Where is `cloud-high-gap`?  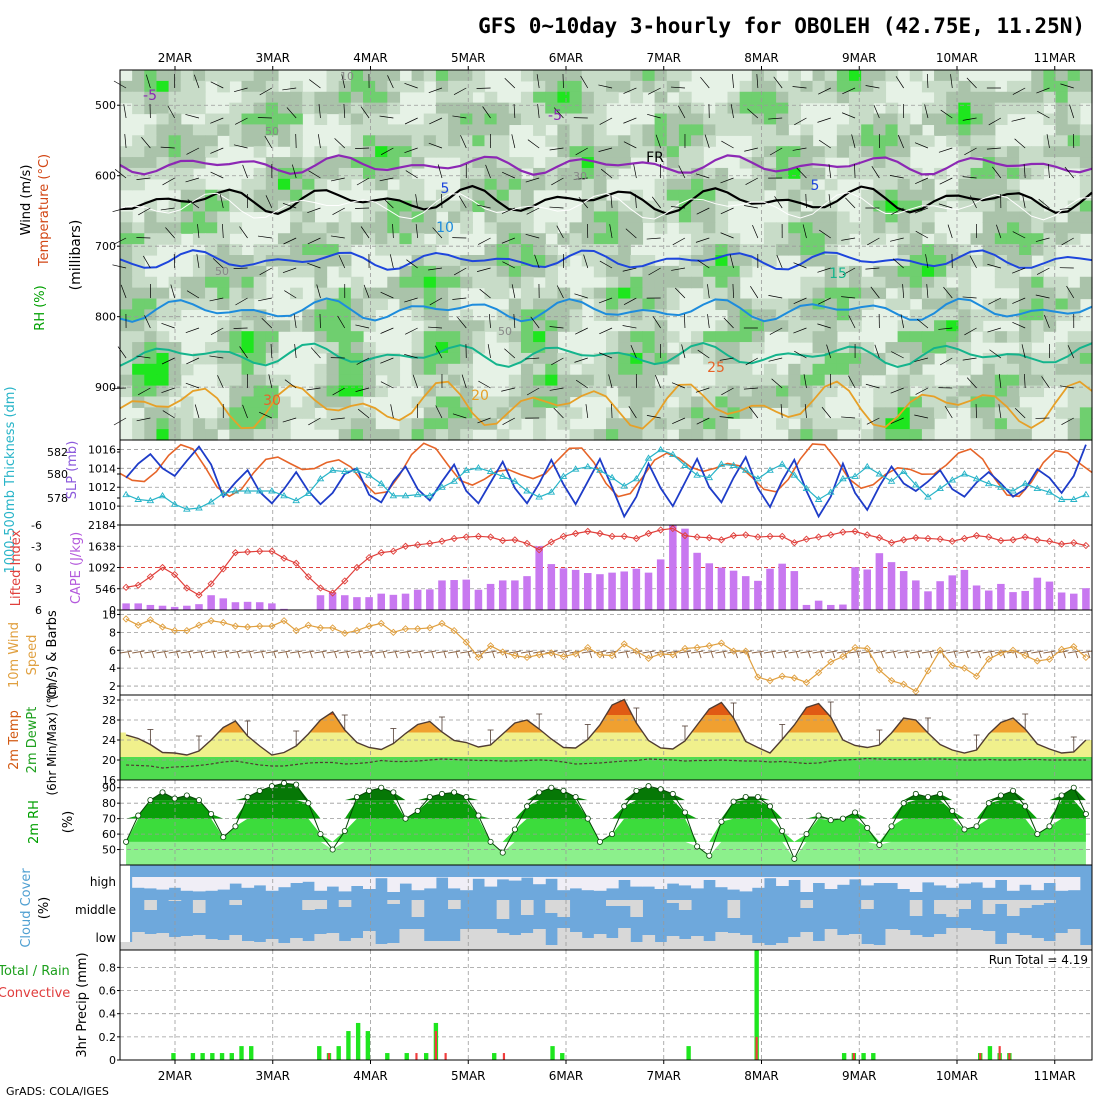
cloud-high-gap is located at coordinates (211, 884).